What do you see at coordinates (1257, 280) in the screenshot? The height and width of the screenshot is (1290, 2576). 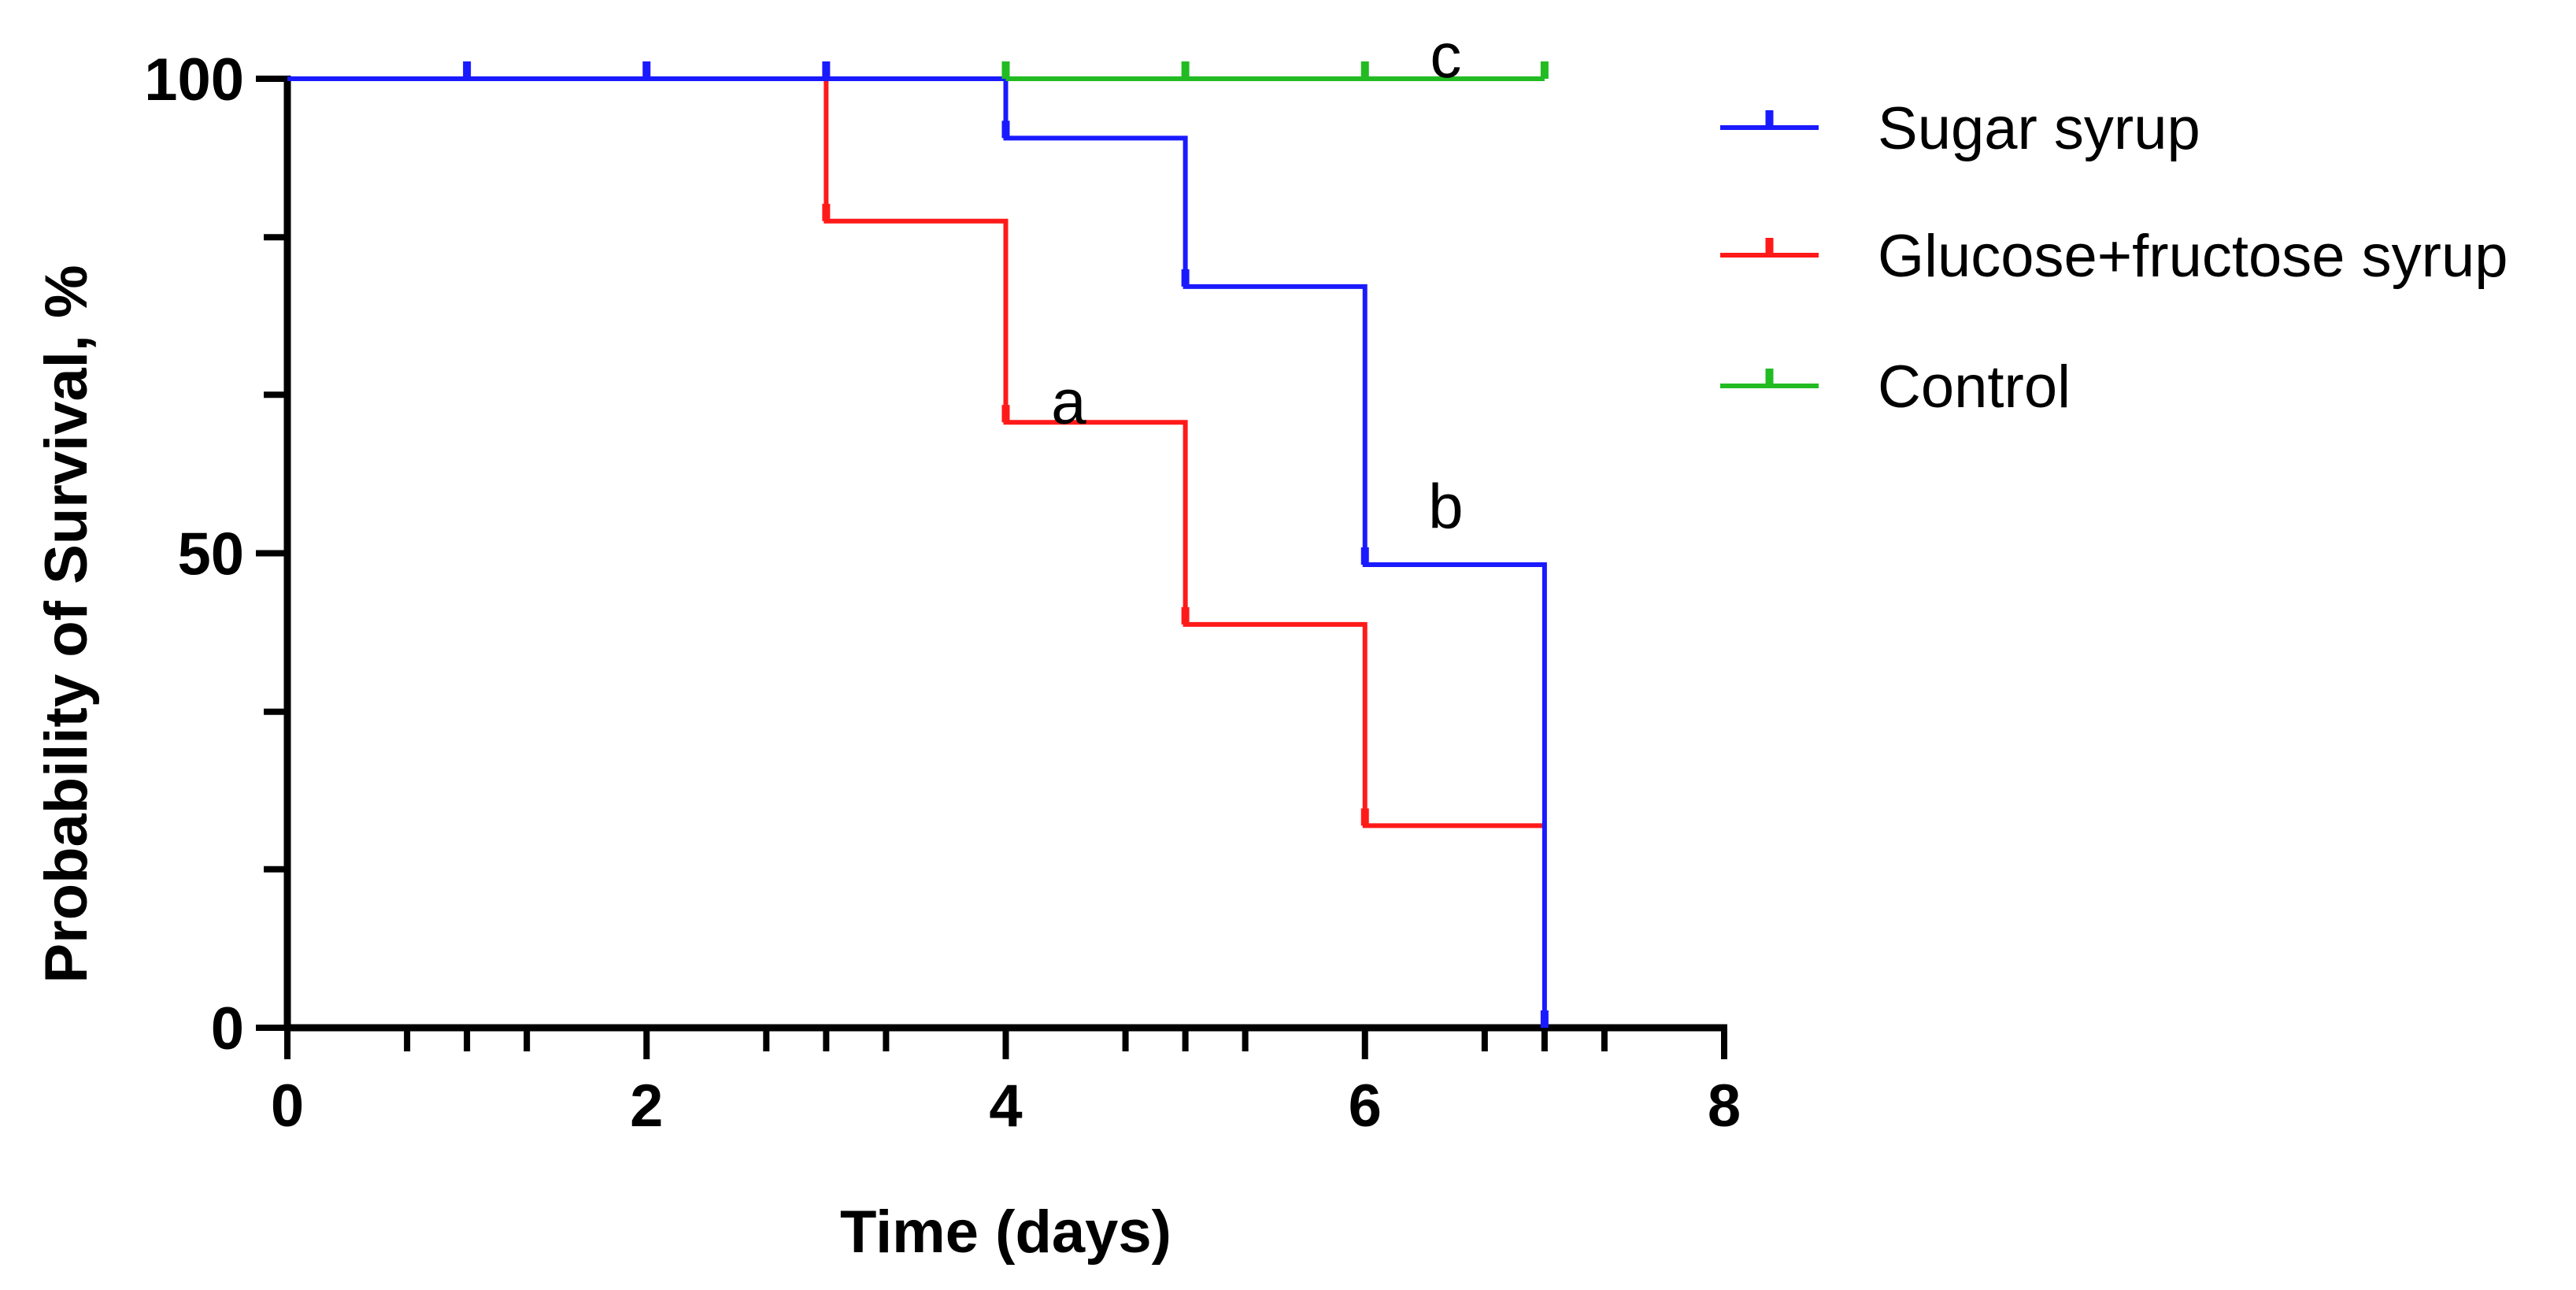 I see `annotations: a b c` at bounding box center [1257, 280].